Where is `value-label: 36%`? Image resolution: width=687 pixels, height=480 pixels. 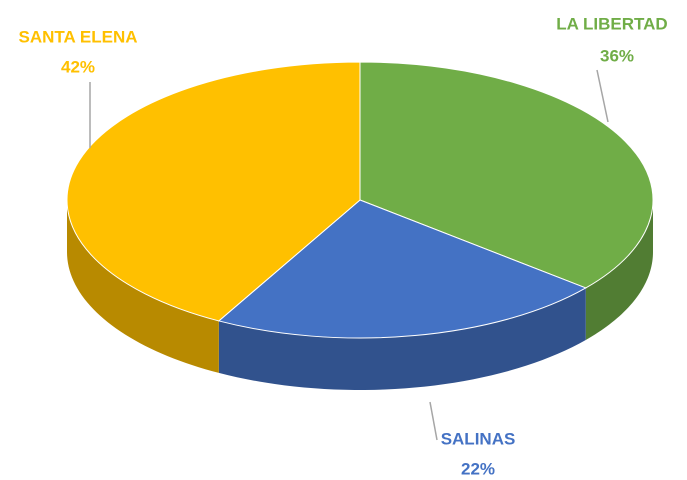
value-label: 36% is located at coordinates (617, 55).